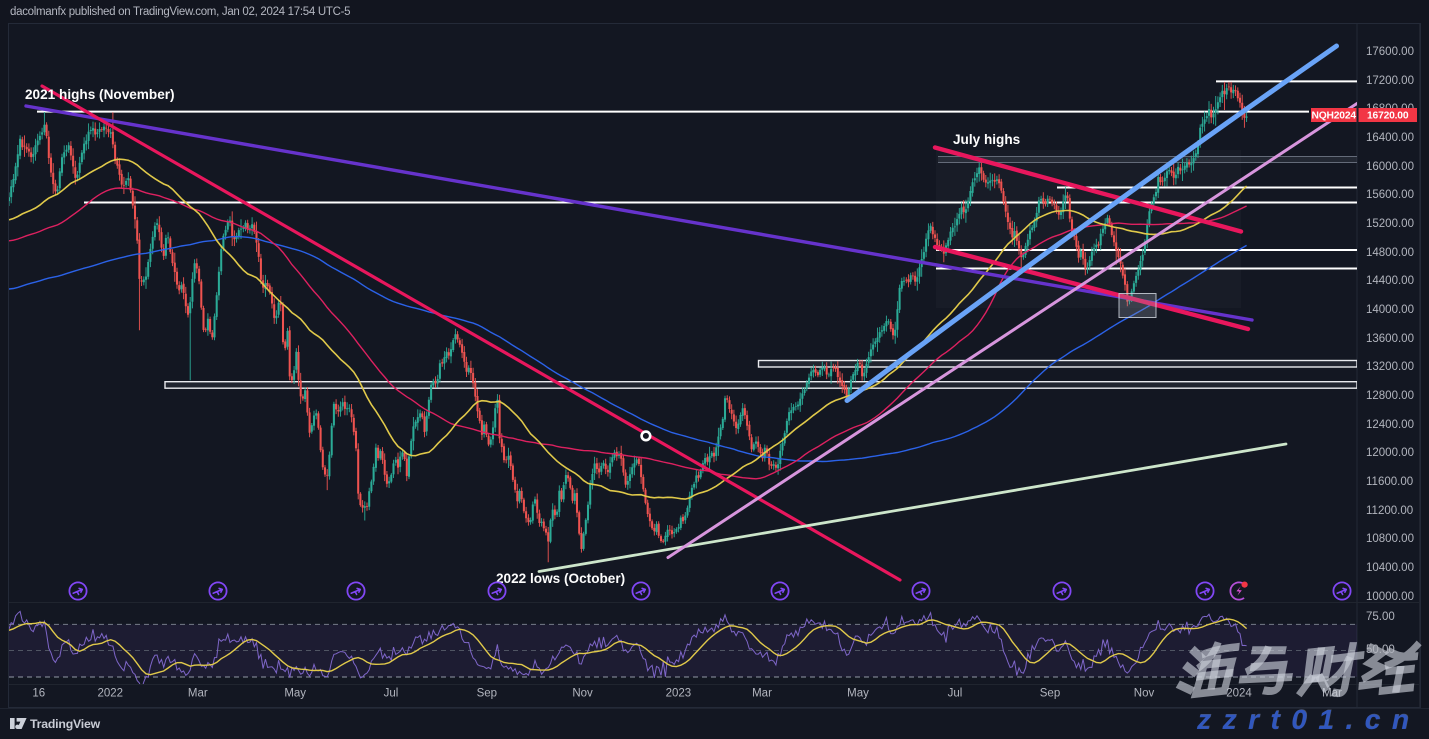  I want to click on svg-text: 2022, so click(111, 694).